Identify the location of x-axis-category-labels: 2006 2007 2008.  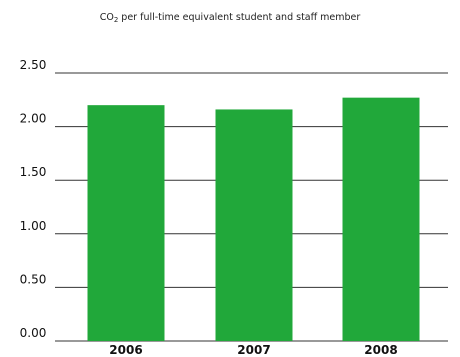
(253, 350).